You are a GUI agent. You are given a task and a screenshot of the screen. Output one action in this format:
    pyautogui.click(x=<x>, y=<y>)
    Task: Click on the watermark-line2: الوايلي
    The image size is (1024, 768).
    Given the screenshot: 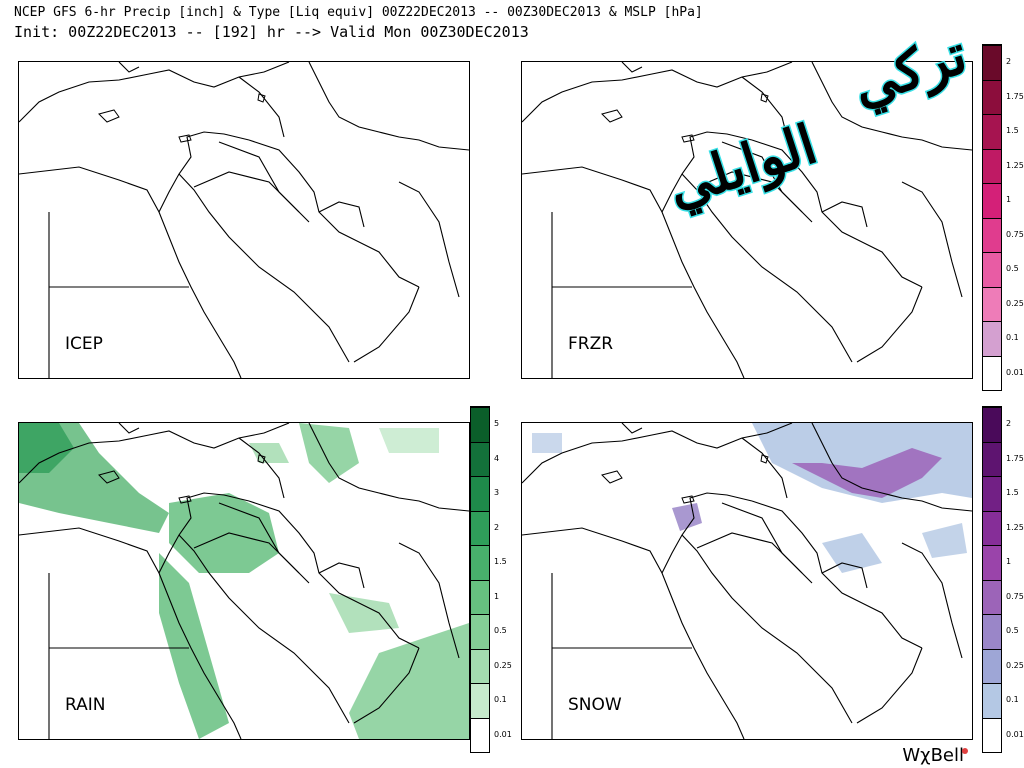 What is the action you would take?
    pyautogui.click(x=741, y=166)
    